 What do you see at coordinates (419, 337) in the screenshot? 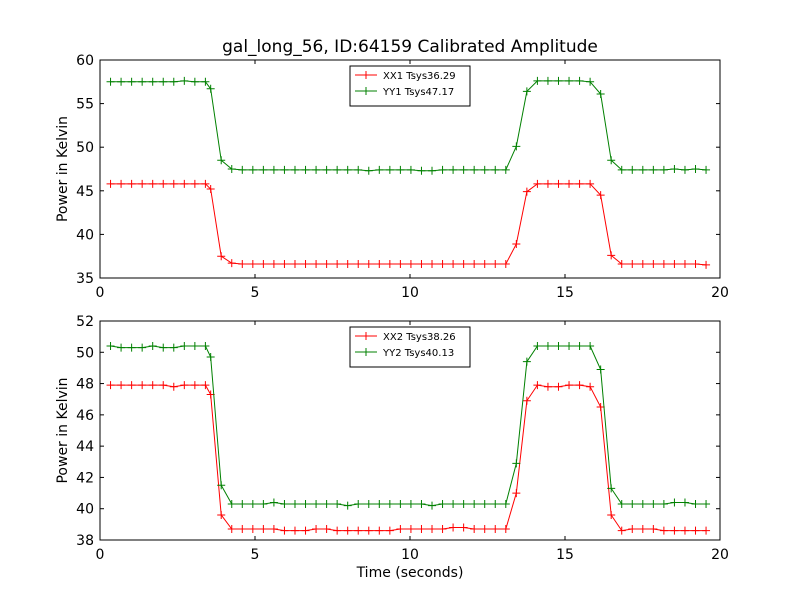
I see `legend-label: XX2 Tsys38.26` at bounding box center [419, 337].